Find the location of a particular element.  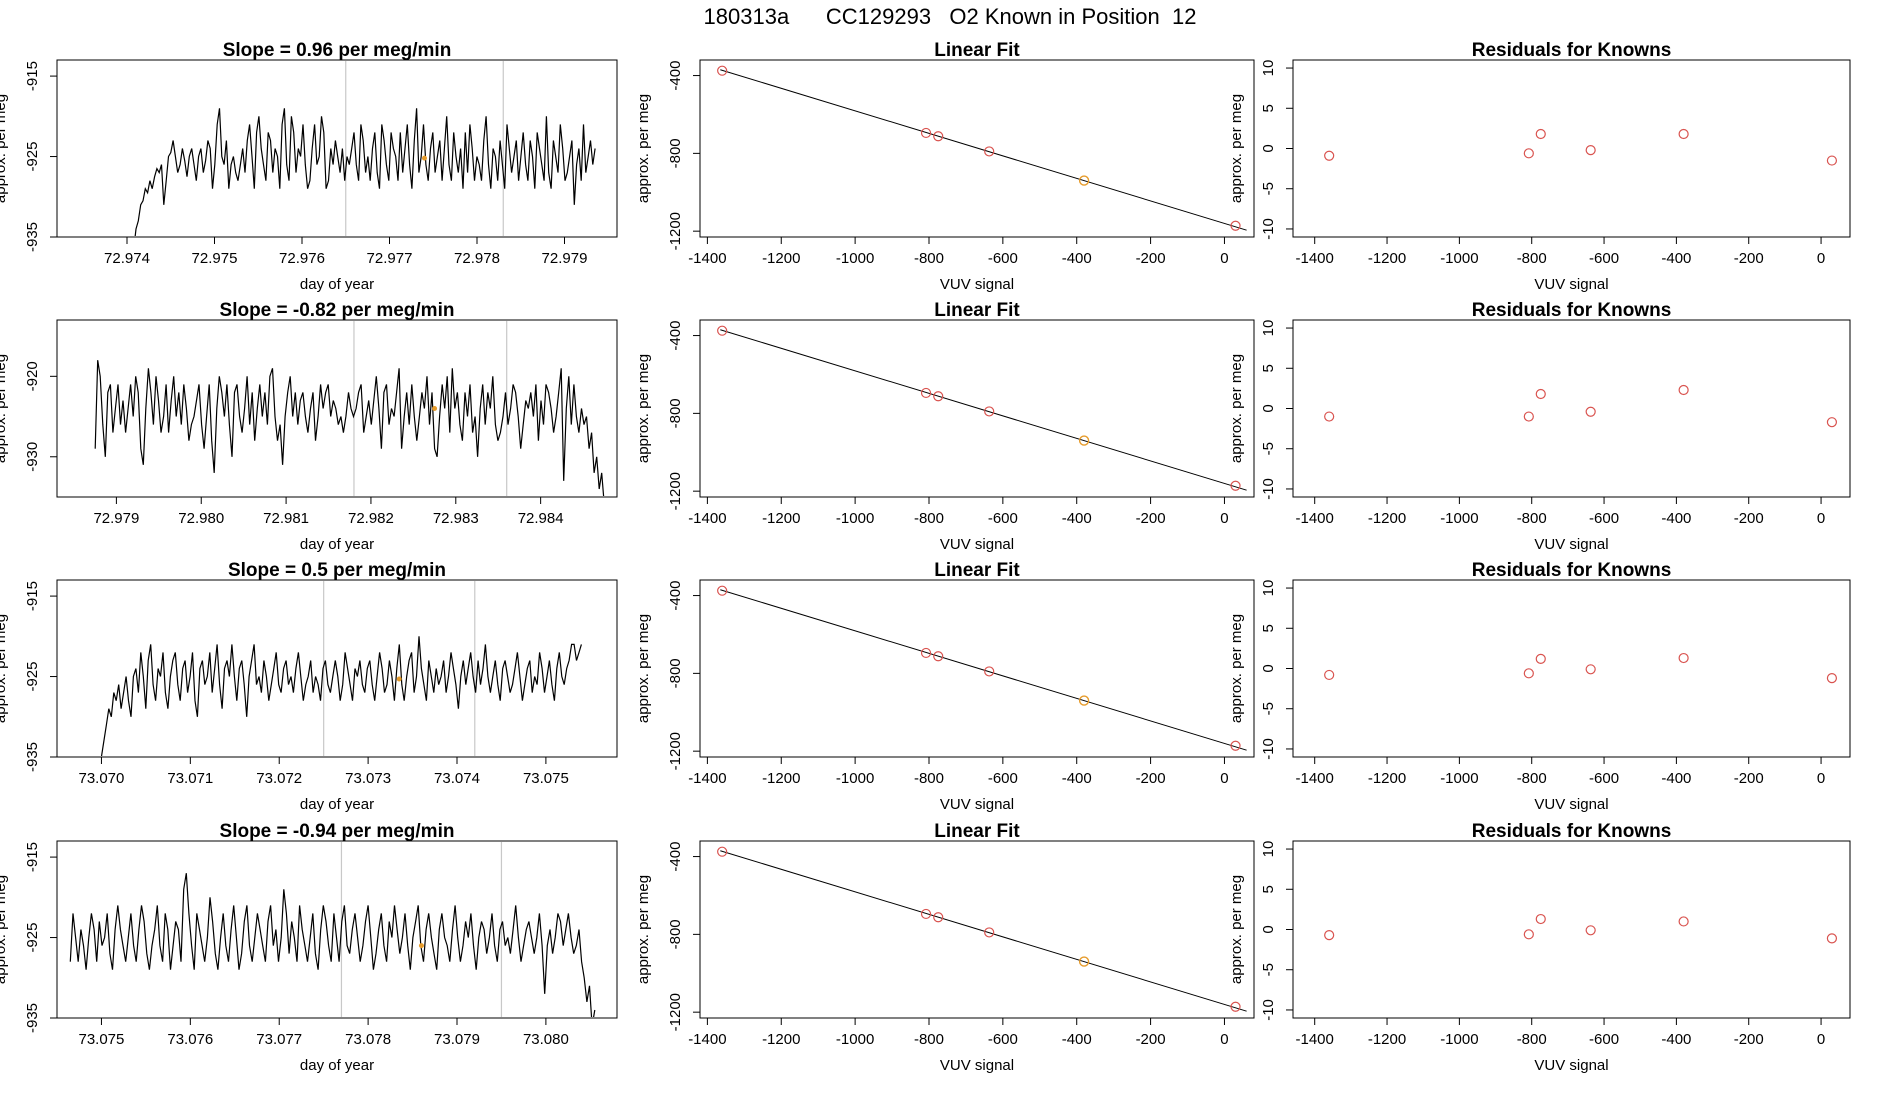

x-tick-label: -800 is located at coordinates (1532, 518).